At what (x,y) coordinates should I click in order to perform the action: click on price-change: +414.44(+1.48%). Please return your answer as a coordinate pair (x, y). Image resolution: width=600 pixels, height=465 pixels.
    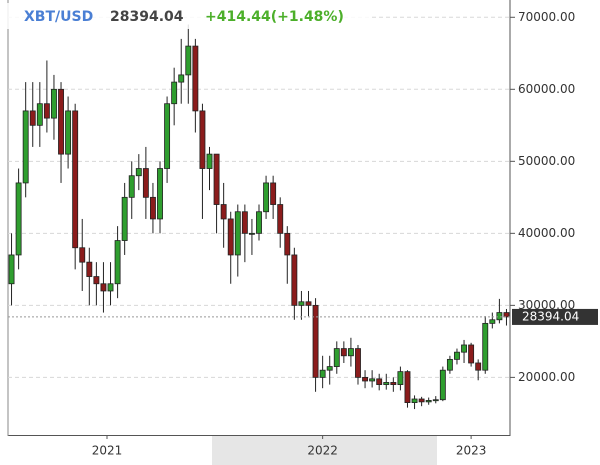
    Looking at the image, I should click on (274, 17).